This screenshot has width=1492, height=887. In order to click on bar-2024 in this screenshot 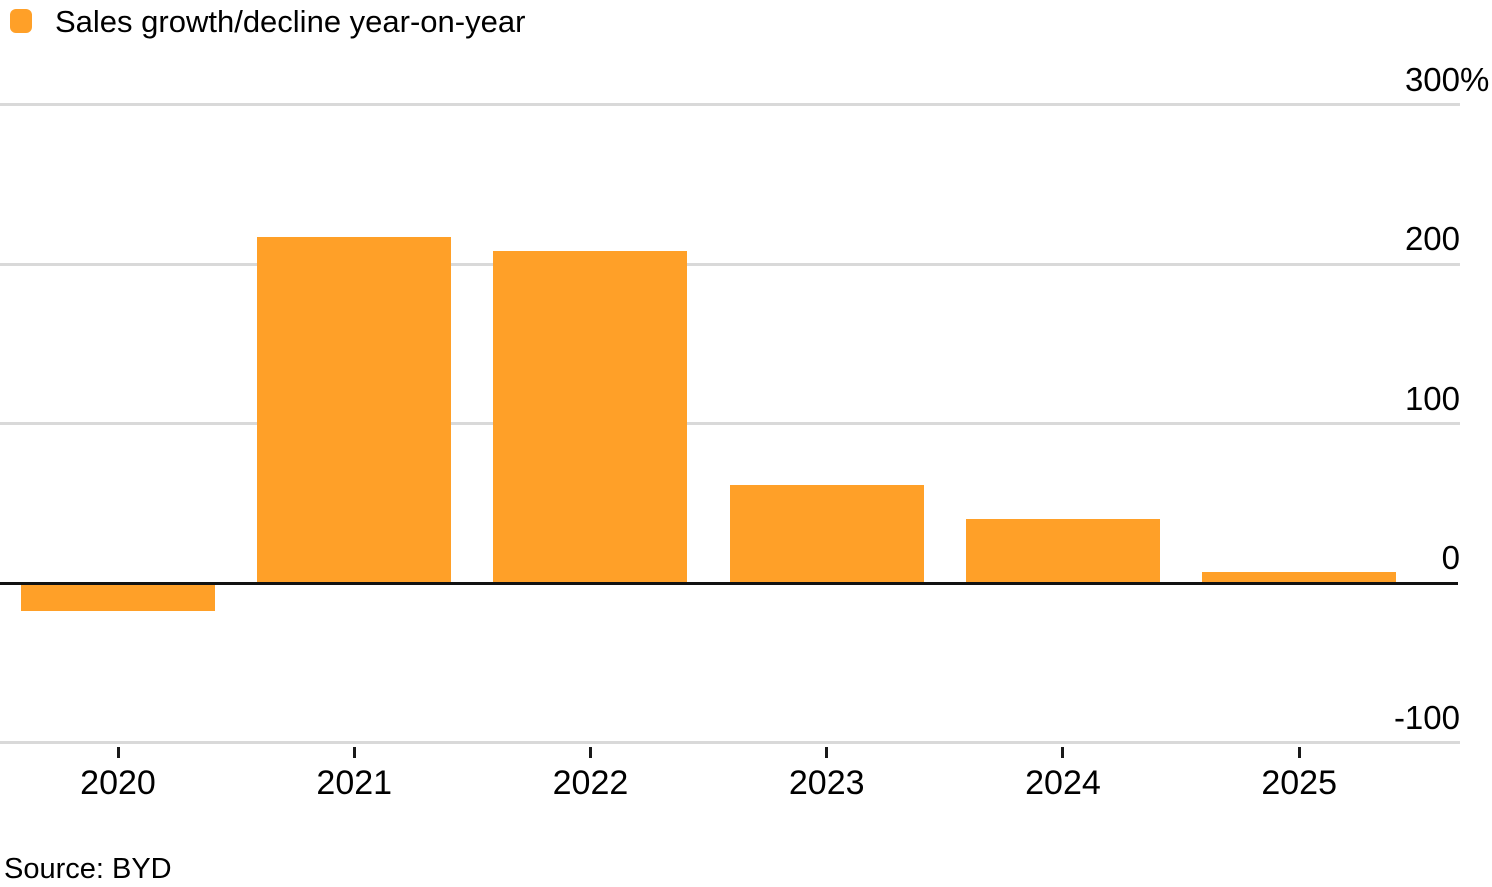, I will do `click(1062, 551)`.